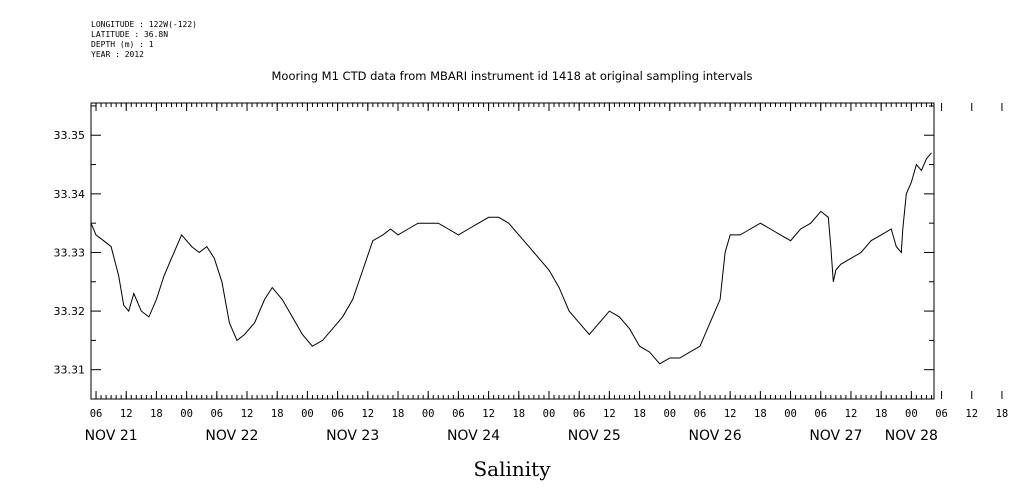  I want to click on x-day-label: NOV 25, so click(594, 436).